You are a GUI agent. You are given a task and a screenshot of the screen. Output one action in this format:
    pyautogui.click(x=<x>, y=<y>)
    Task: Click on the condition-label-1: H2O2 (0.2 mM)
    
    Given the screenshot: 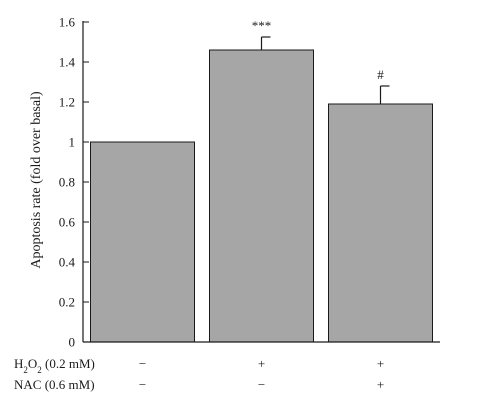 What is the action you would take?
    pyautogui.click(x=54, y=365)
    